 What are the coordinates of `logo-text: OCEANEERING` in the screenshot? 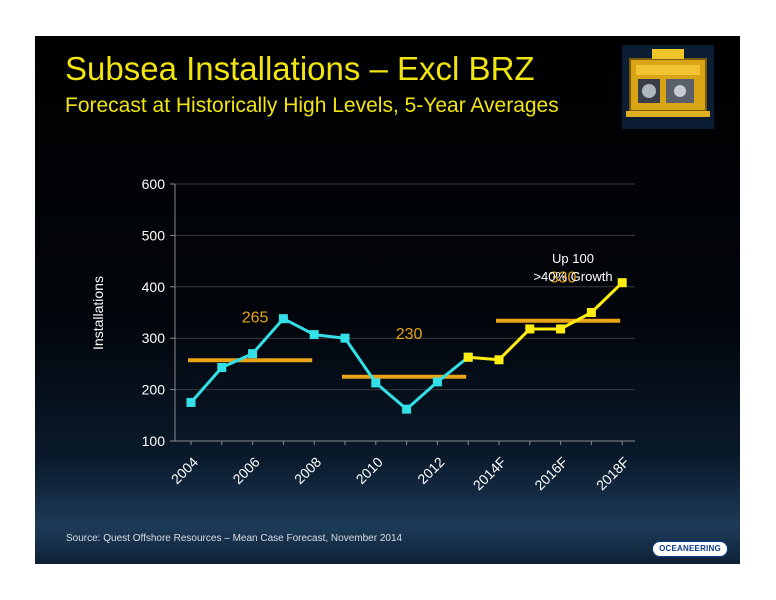 It's located at (690, 548).